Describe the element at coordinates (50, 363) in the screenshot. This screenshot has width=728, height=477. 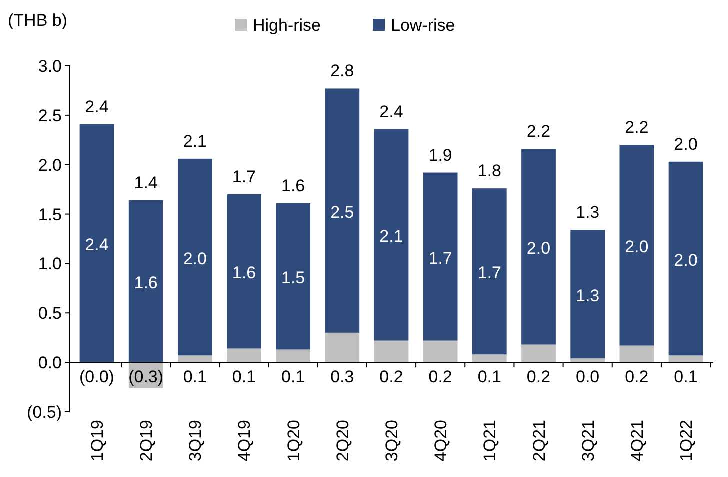
I see `y-tick-label: 0.0` at that location.